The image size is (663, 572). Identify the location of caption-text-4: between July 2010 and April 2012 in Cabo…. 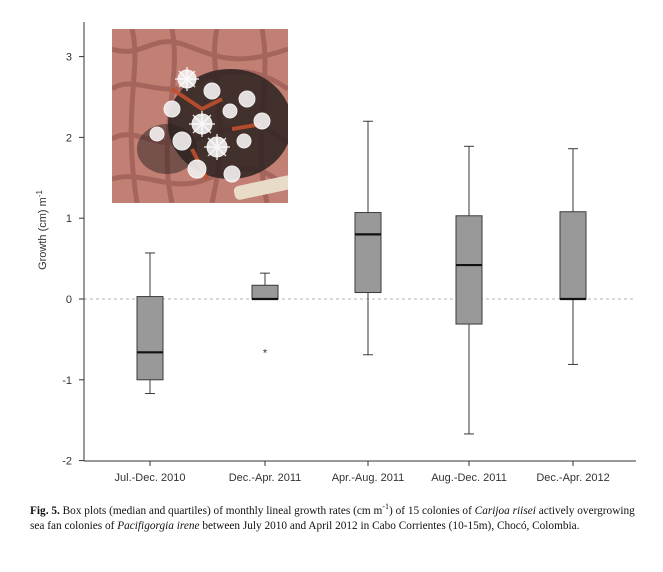
(389, 525).